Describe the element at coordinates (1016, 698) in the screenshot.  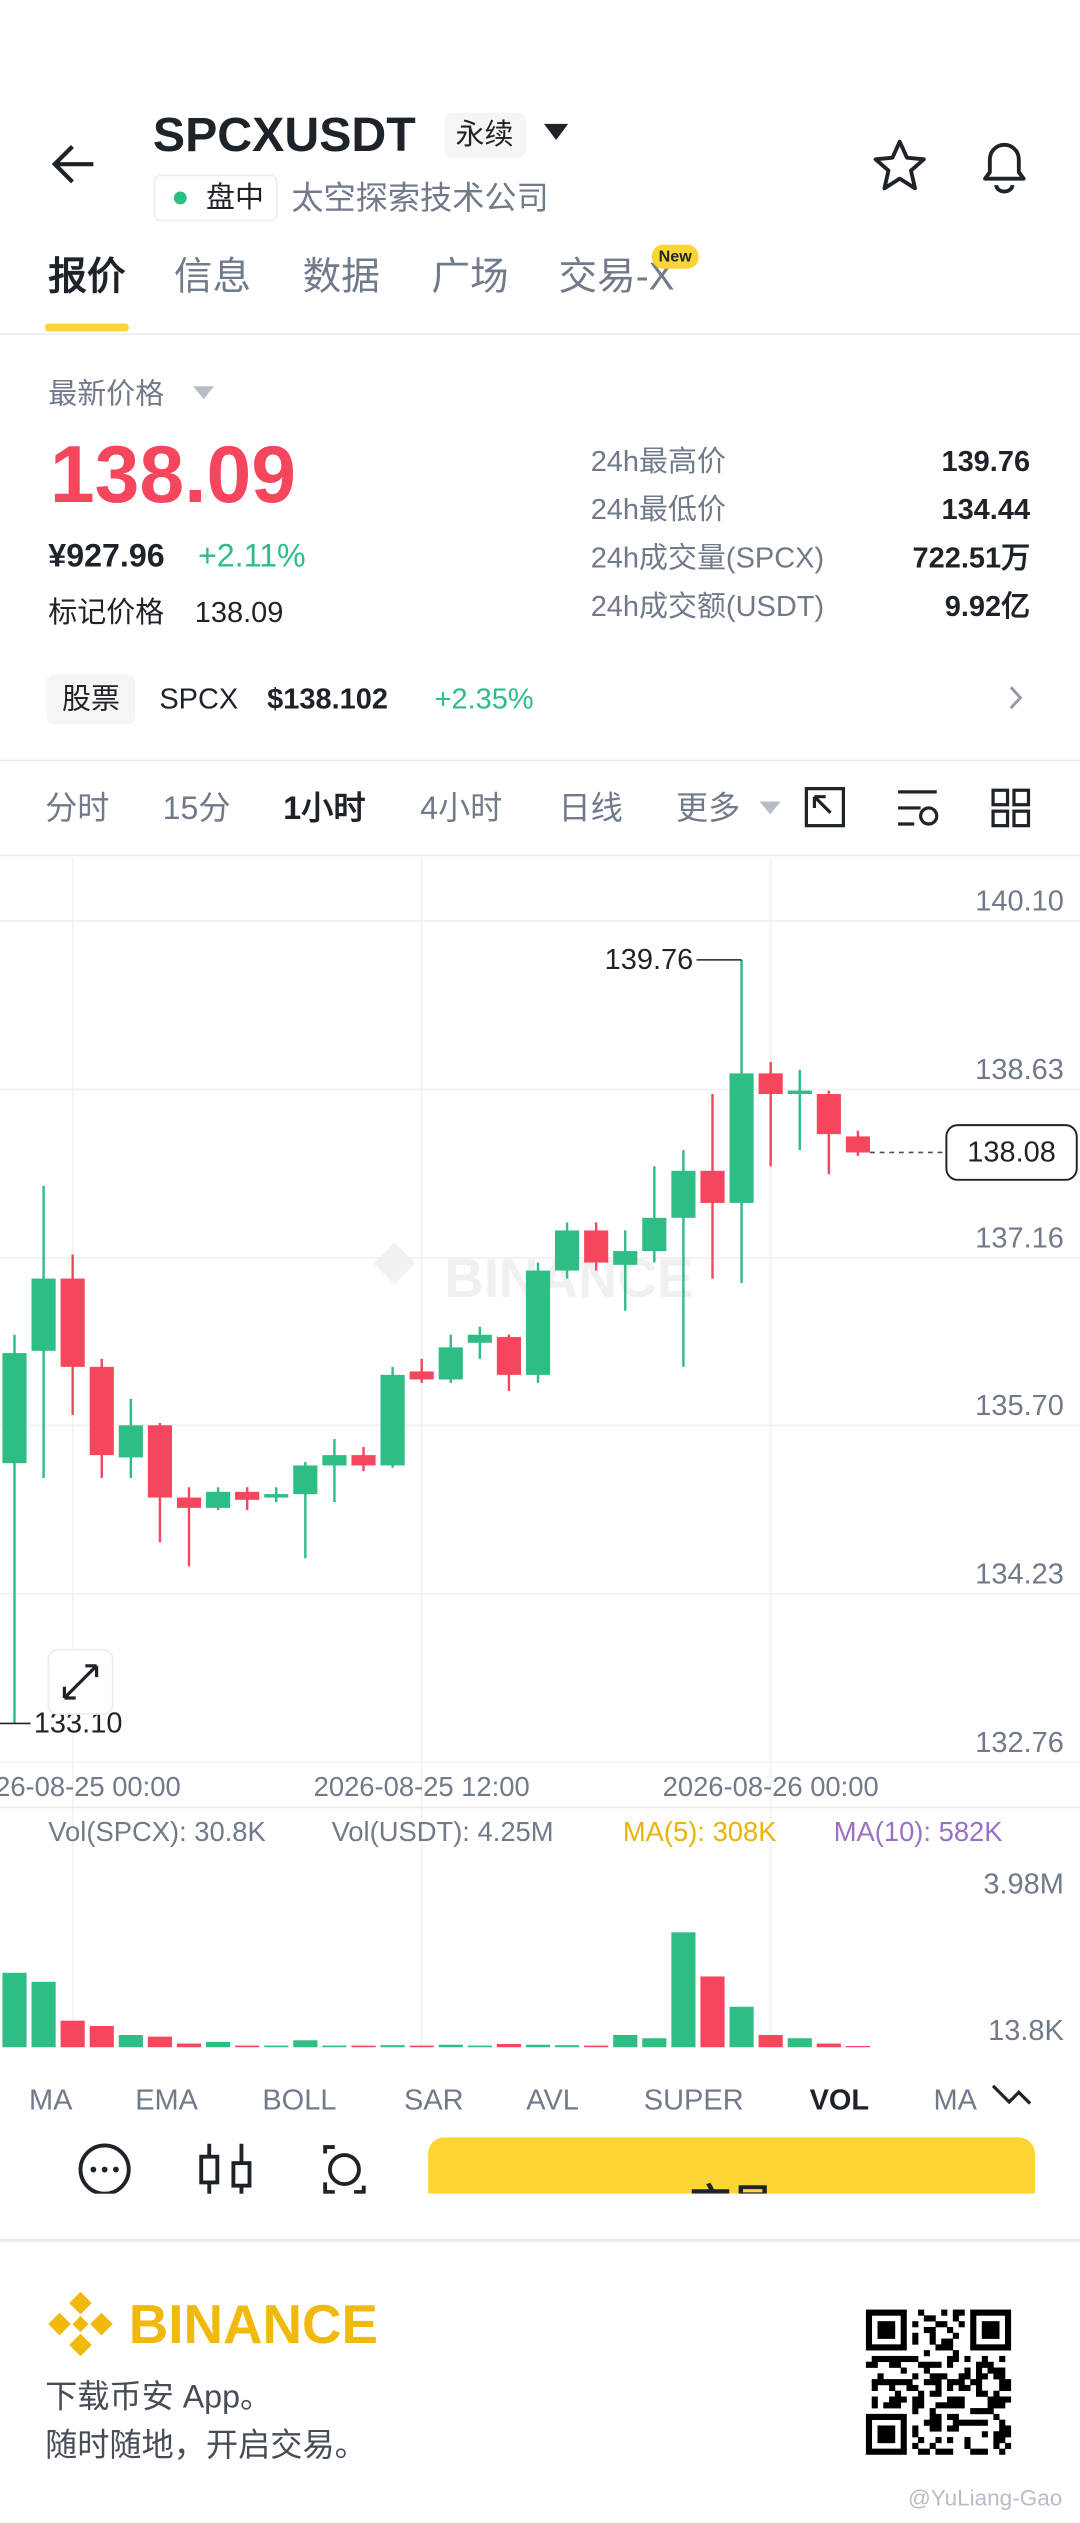
I see `chevron` at that location.